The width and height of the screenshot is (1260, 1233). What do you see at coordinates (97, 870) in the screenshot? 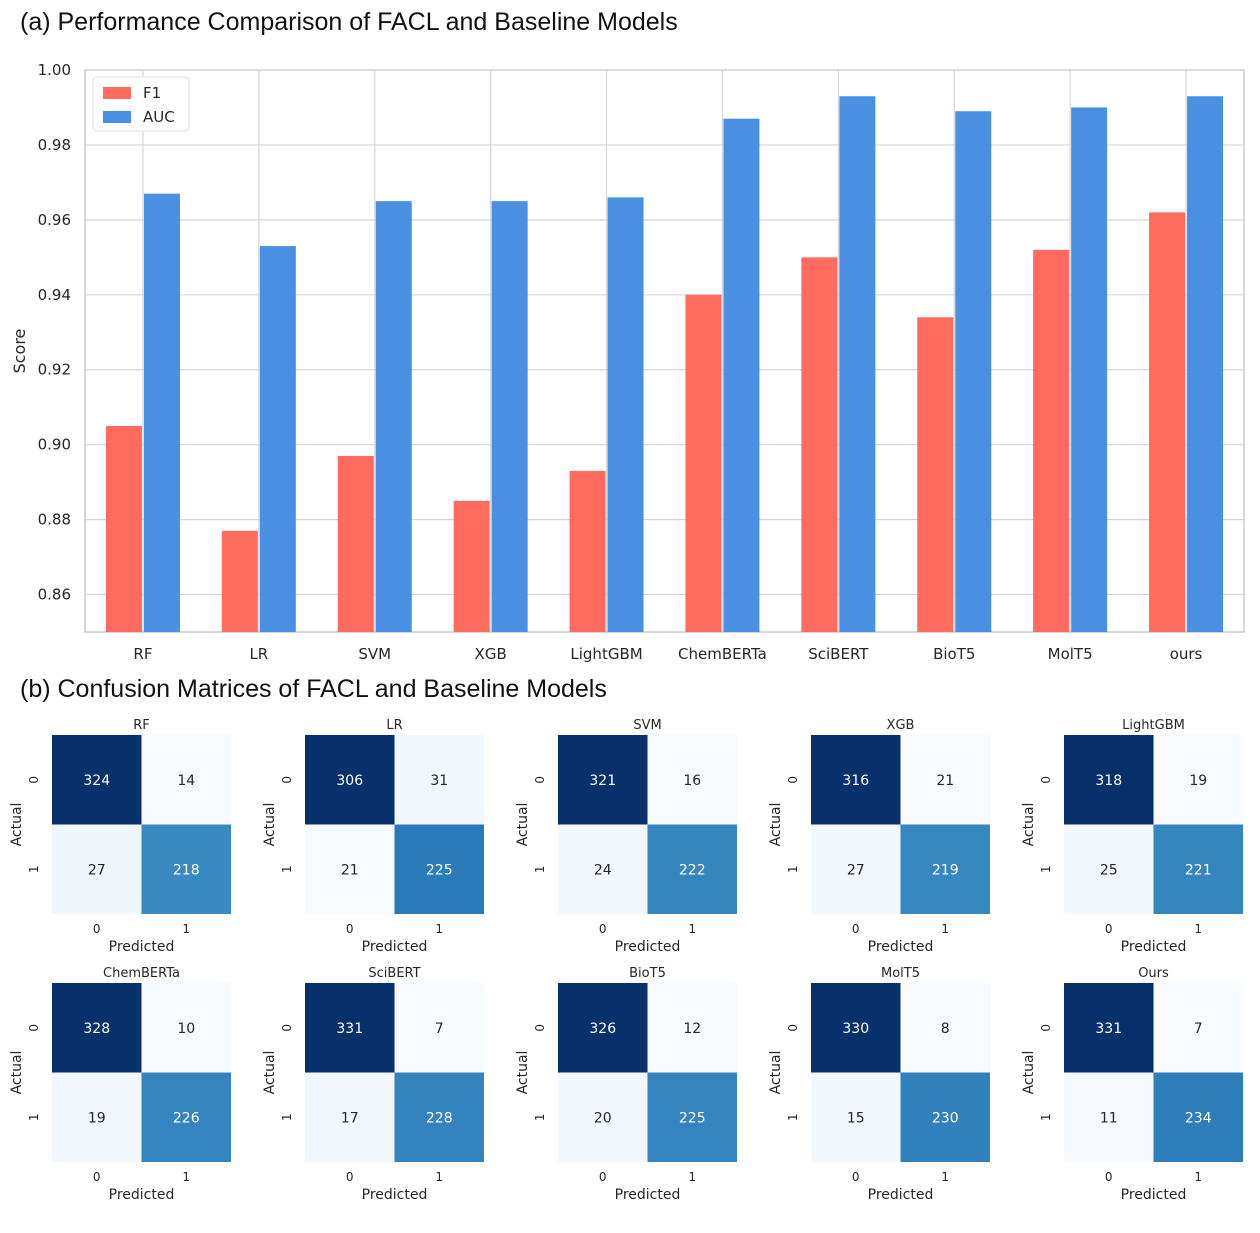
I see `cell-value: 27` at bounding box center [97, 870].